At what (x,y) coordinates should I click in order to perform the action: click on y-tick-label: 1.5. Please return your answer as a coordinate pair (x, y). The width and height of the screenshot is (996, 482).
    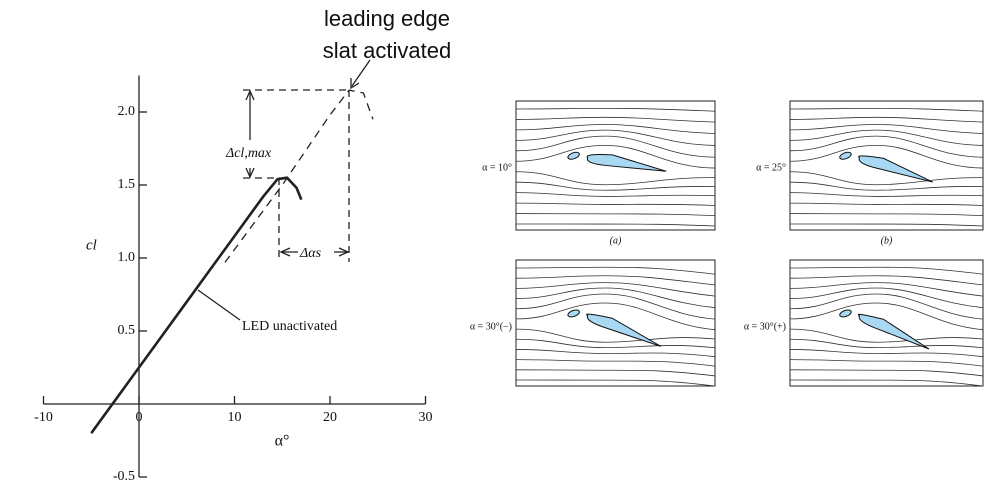
    Looking at the image, I should click on (127, 184).